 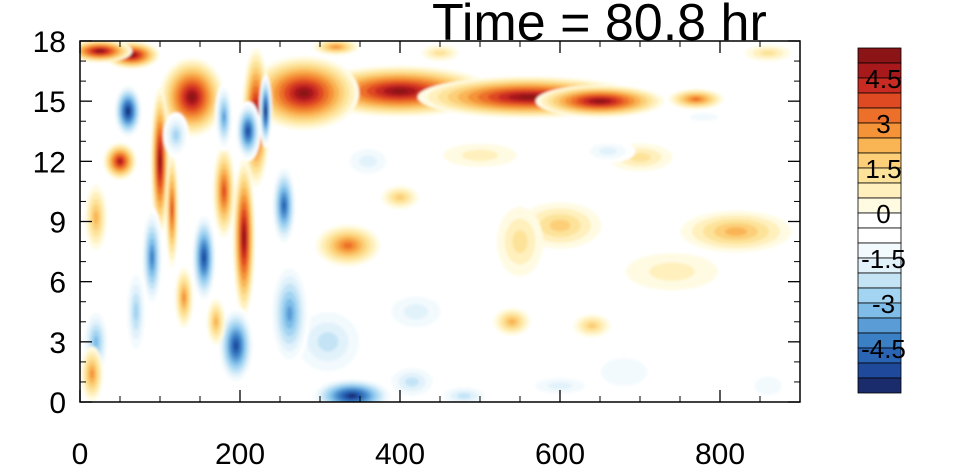 What do you see at coordinates (49, 42) in the screenshot?
I see `y-tick-label: 18` at bounding box center [49, 42].